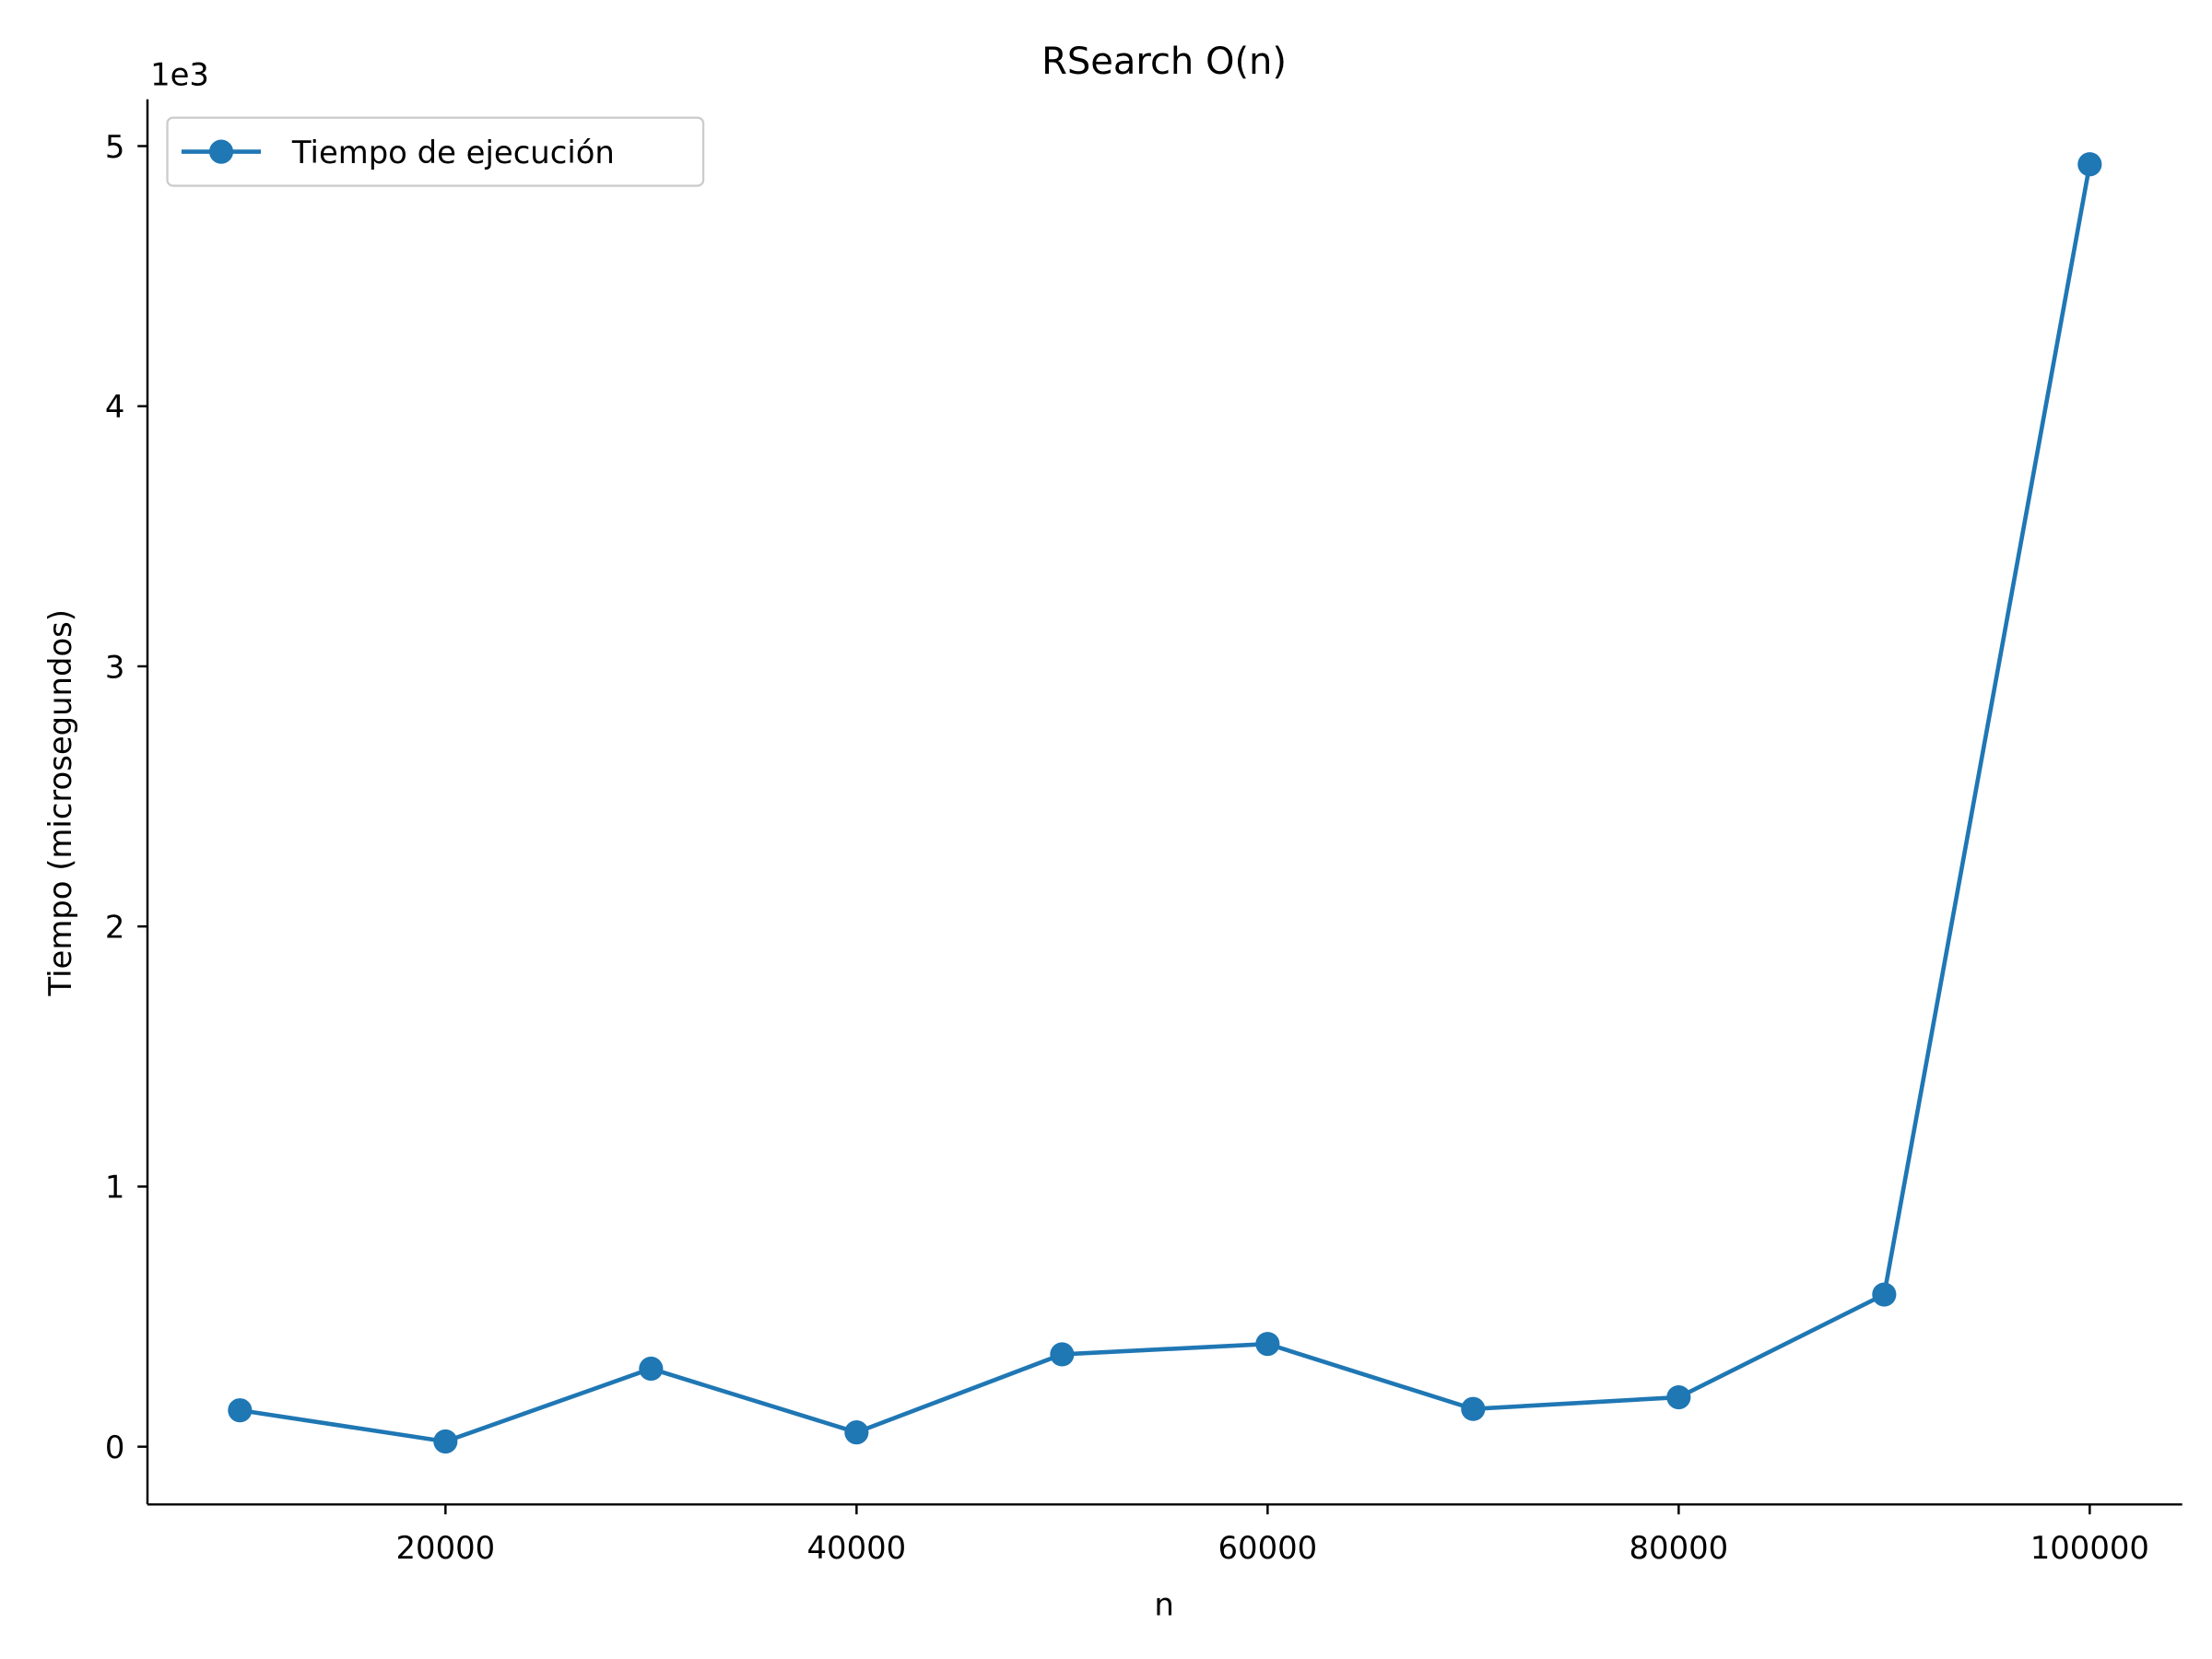 Image resolution: width=2212 pixels, height=1659 pixels. What do you see at coordinates (115, 927) in the screenshot?
I see `y-tick-label: 2` at bounding box center [115, 927].